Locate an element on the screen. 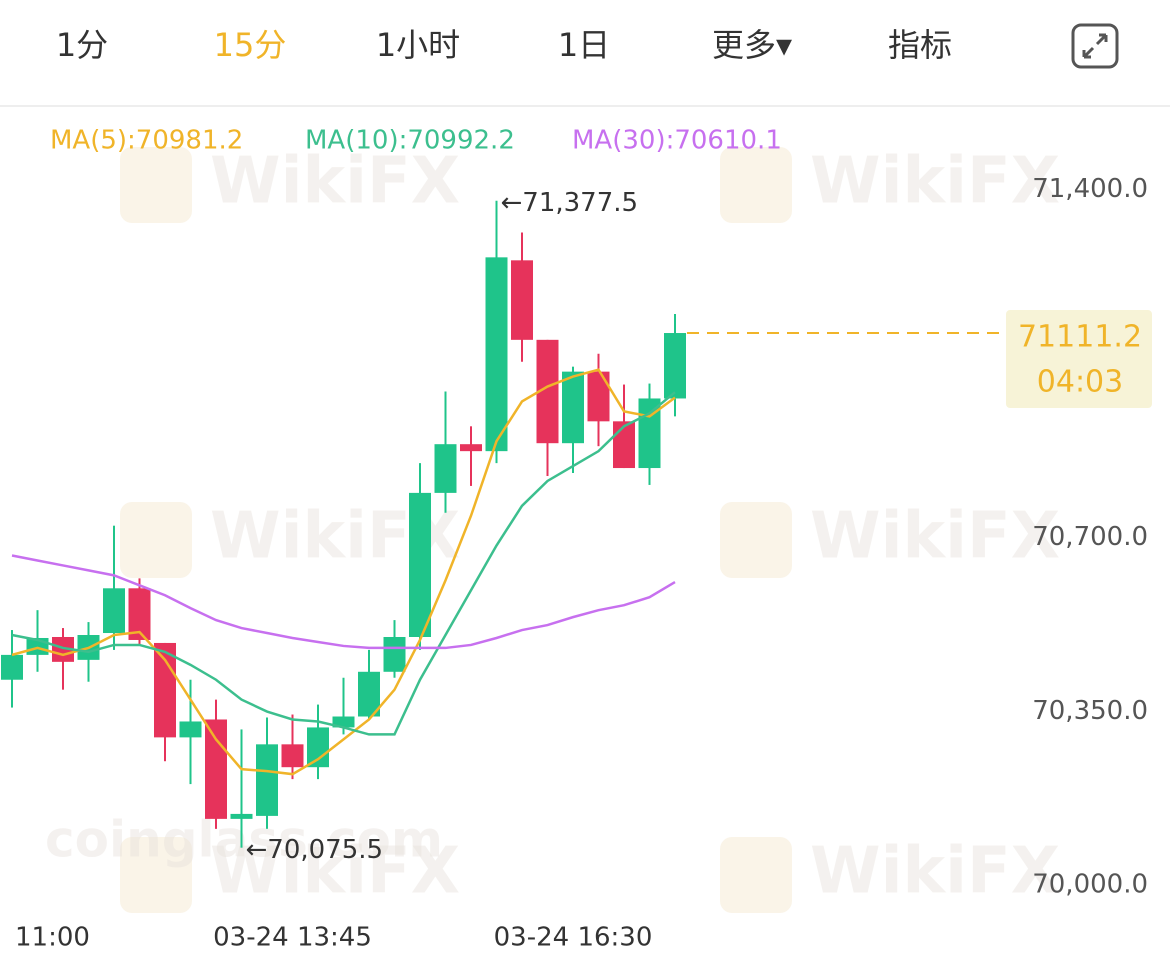  tab: 1日 is located at coordinates (584, 45).